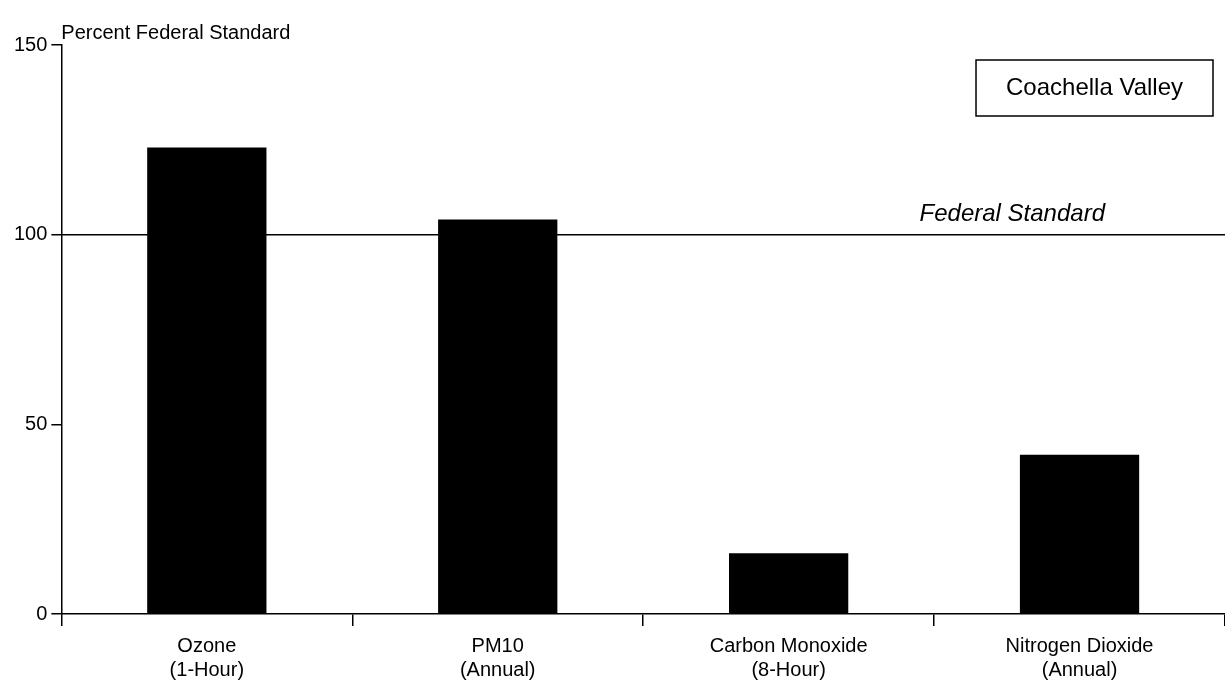  What do you see at coordinates (36, 422) in the screenshot?
I see `y-tick-label: 50` at bounding box center [36, 422].